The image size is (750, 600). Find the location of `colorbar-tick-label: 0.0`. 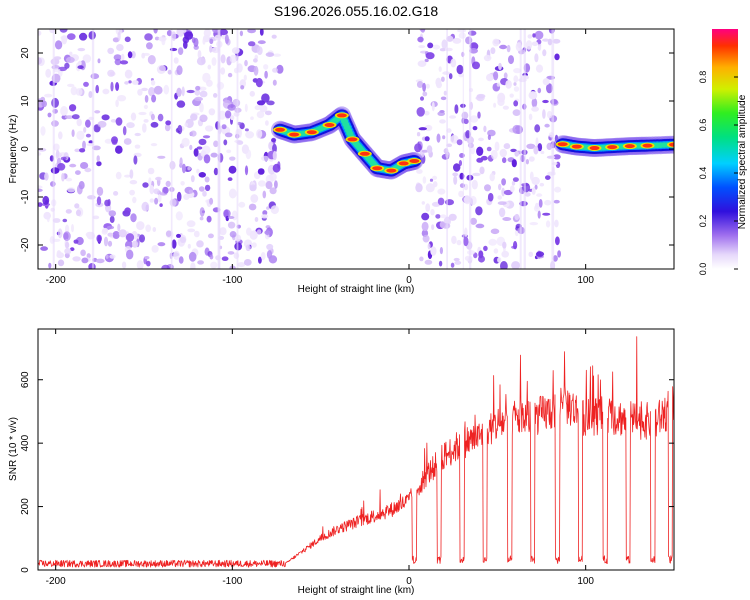

colorbar-tick-label: 0.0 is located at coordinates (703, 269).